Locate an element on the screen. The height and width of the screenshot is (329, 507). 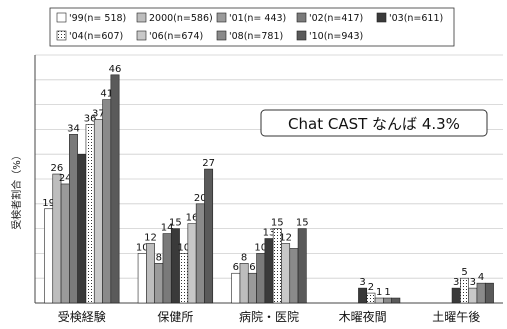
data-label: 46 is located at coordinates (115, 69).